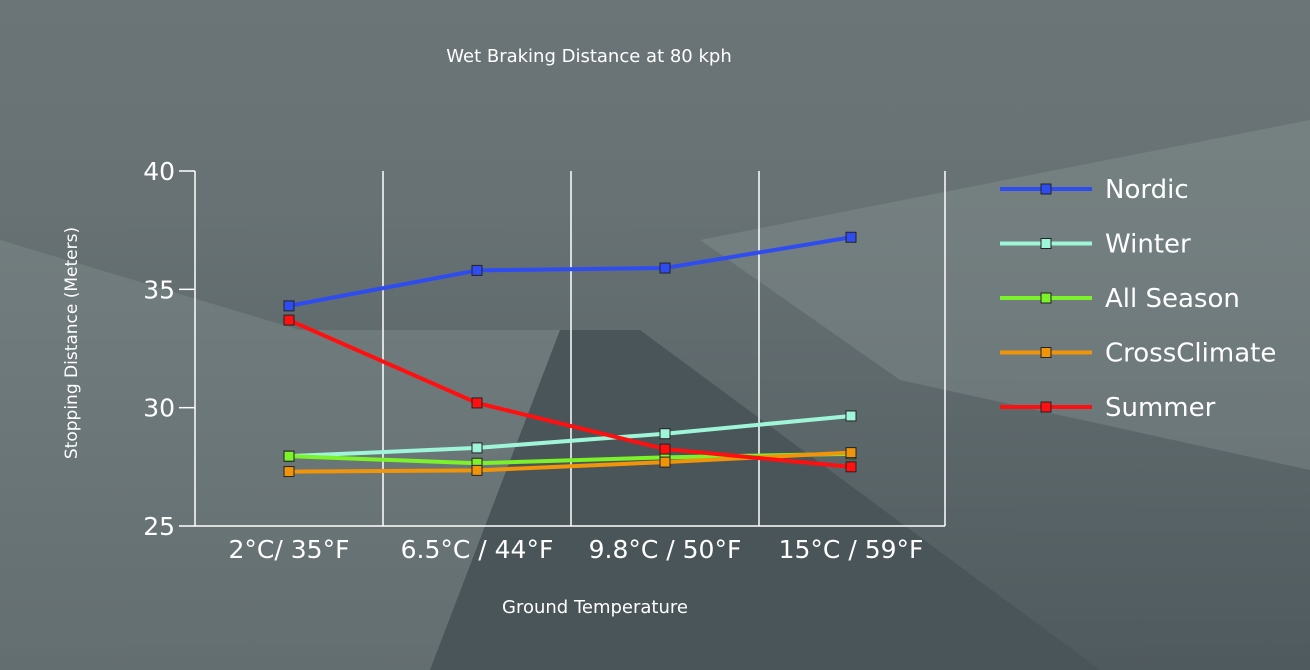 Image resolution: width=1310 pixels, height=670 pixels. What do you see at coordinates (588, 56) in the screenshot?
I see `chart-title: Wet Braking Distance at 80 kph` at bounding box center [588, 56].